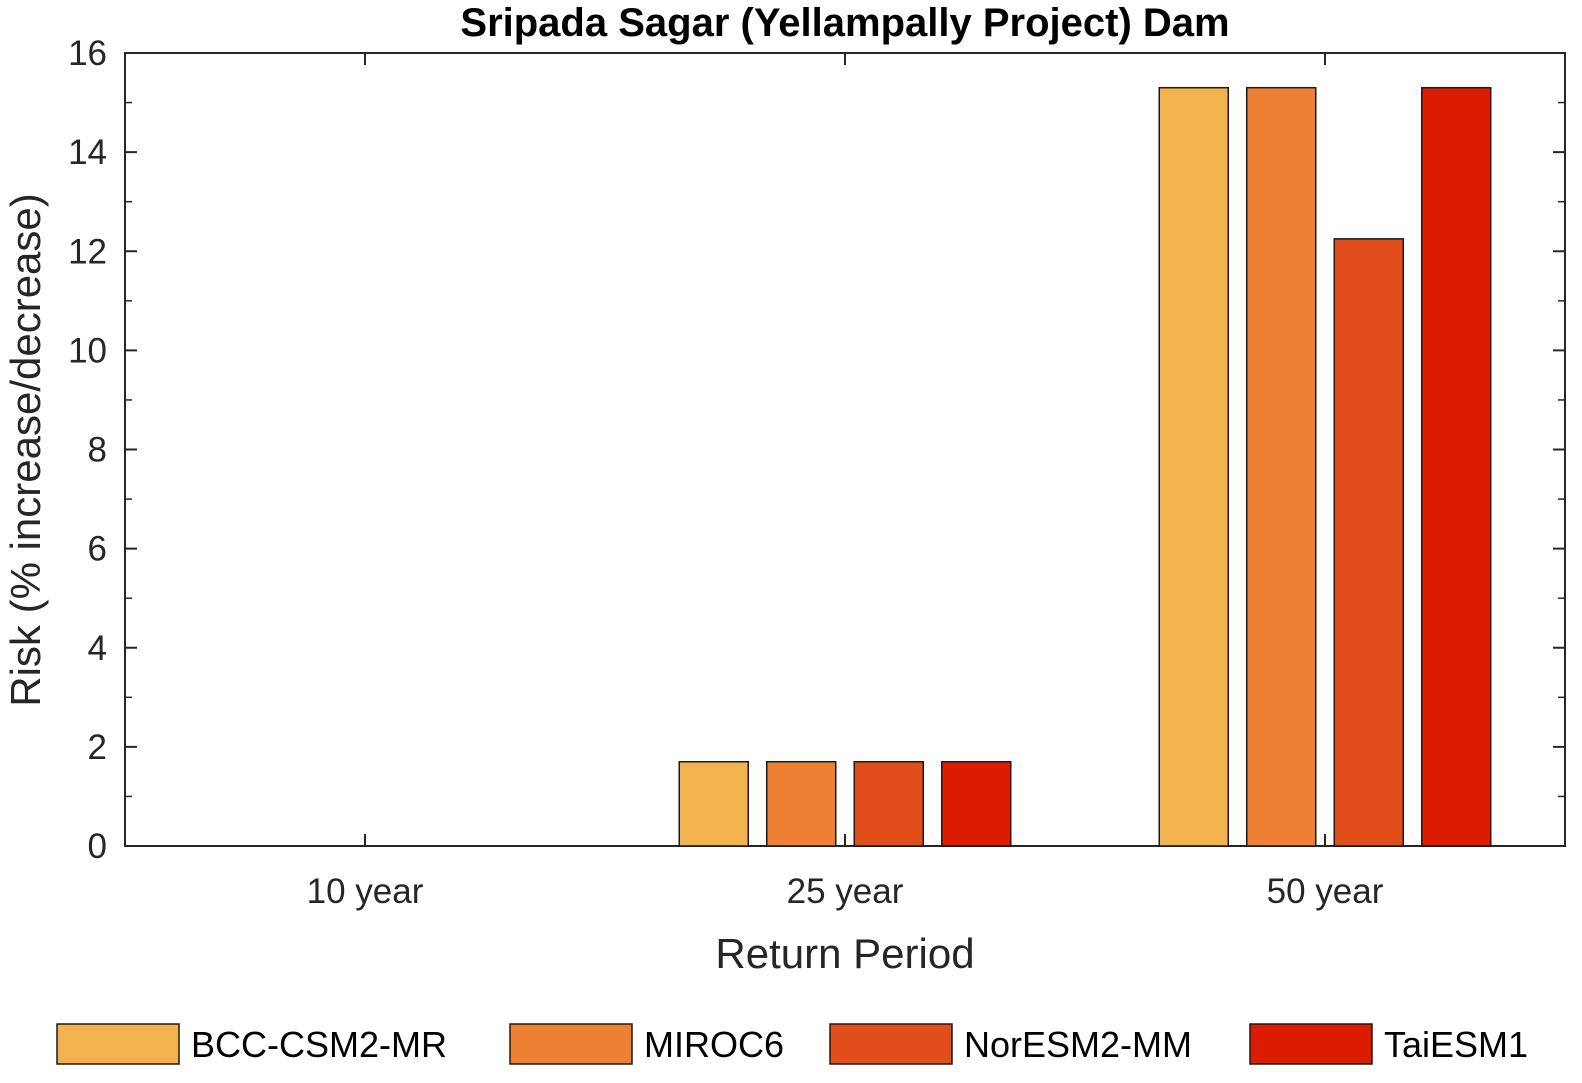 Image resolution: width=1582 pixels, height=1083 pixels. What do you see at coordinates (801, 803) in the screenshot?
I see `bar-miroc6-25-year` at bounding box center [801, 803].